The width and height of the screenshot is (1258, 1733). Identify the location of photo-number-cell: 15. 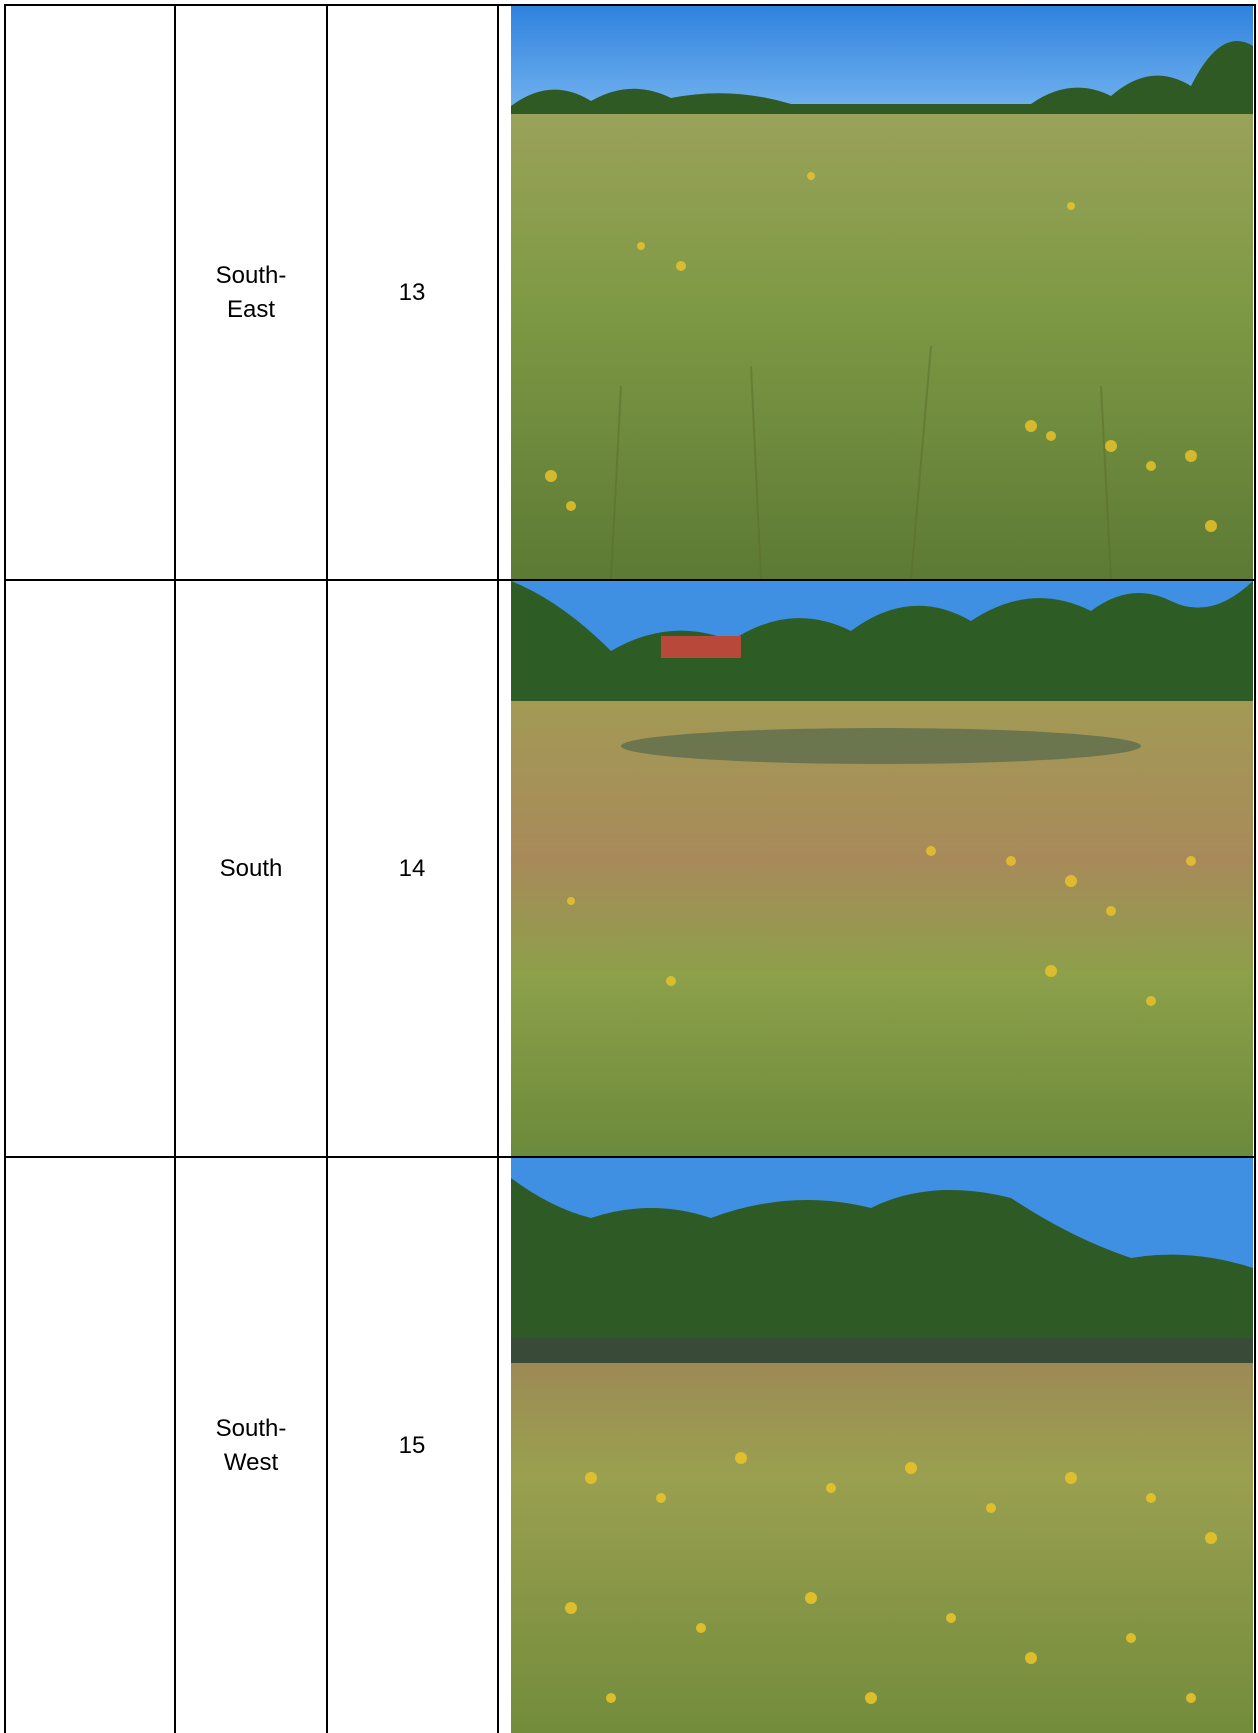
(412, 1445).